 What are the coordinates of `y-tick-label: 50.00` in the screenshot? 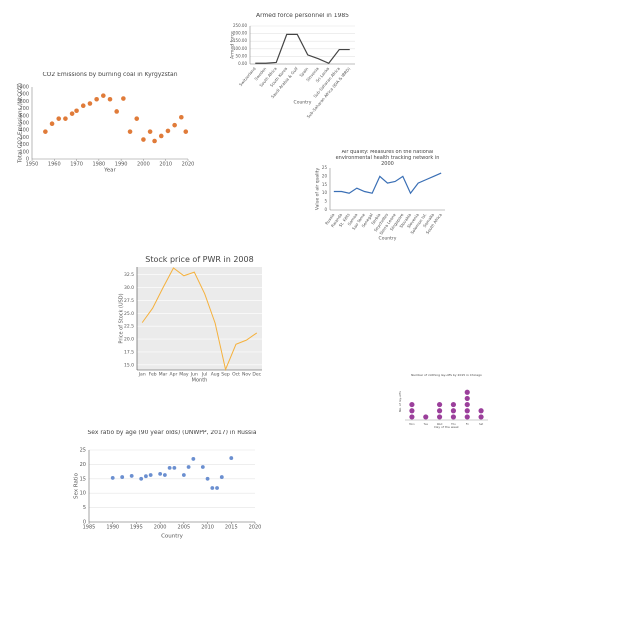 It's located at (242, 55).